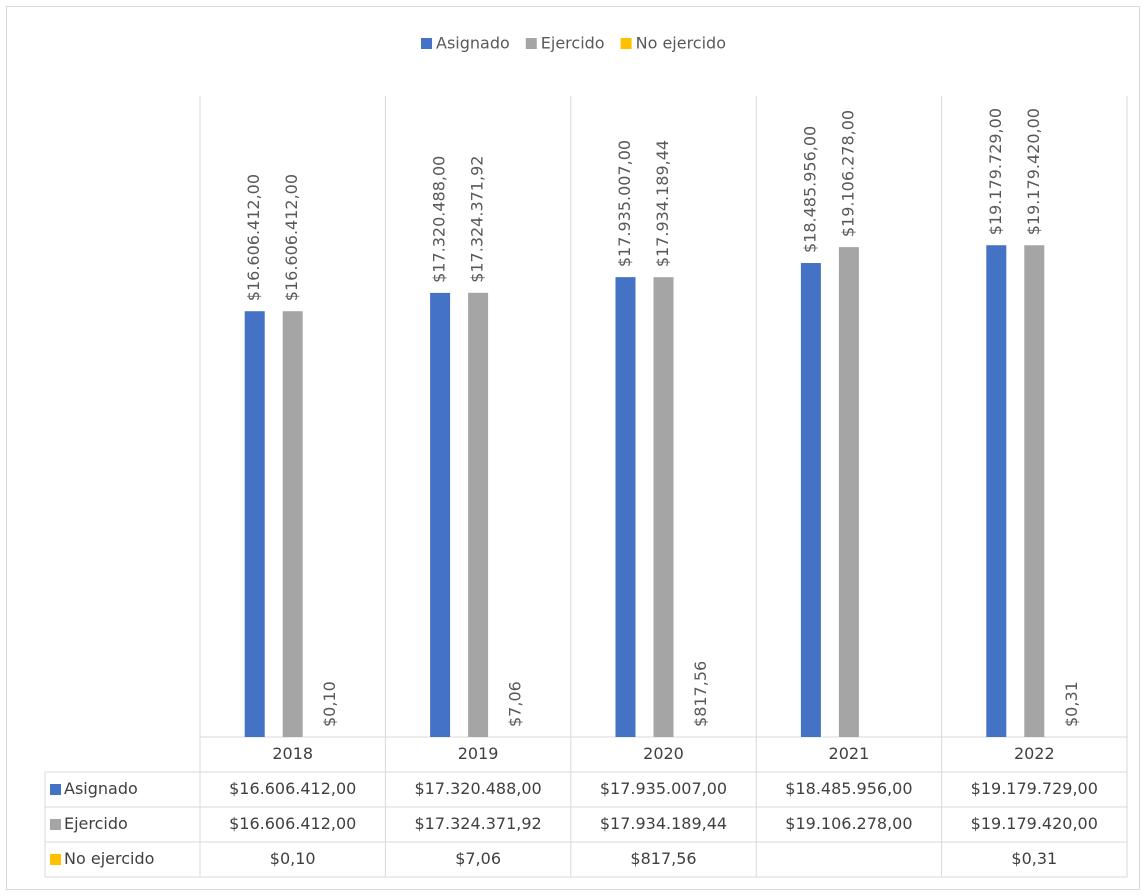 Image resolution: width=1147 pixels, height=896 pixels. I want to click on data-label: $19.106.278,00, so click(847, 173).